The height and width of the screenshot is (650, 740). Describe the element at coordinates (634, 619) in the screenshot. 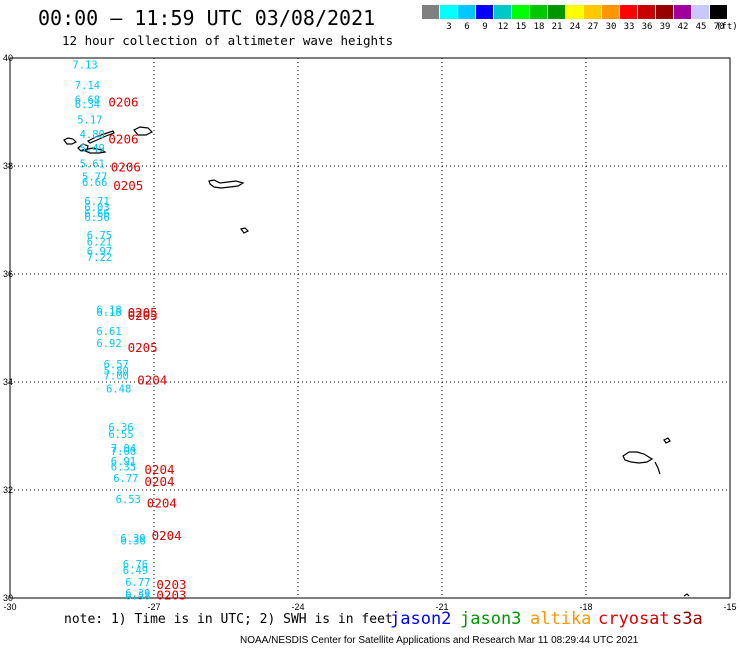

I see `satellite-label-cryosat: cryosat` at that location.